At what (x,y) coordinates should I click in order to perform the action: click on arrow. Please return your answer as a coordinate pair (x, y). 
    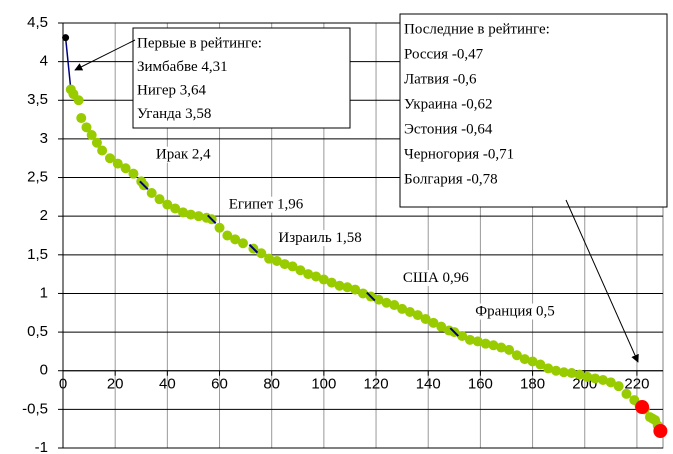
    Looking at the image, I should click on (105, 55).